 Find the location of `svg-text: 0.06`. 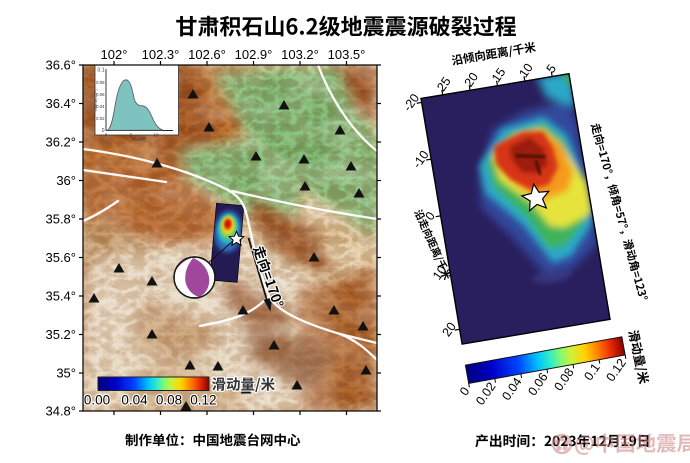

svg-text: 0.06 is located at coordinates (100, 94).